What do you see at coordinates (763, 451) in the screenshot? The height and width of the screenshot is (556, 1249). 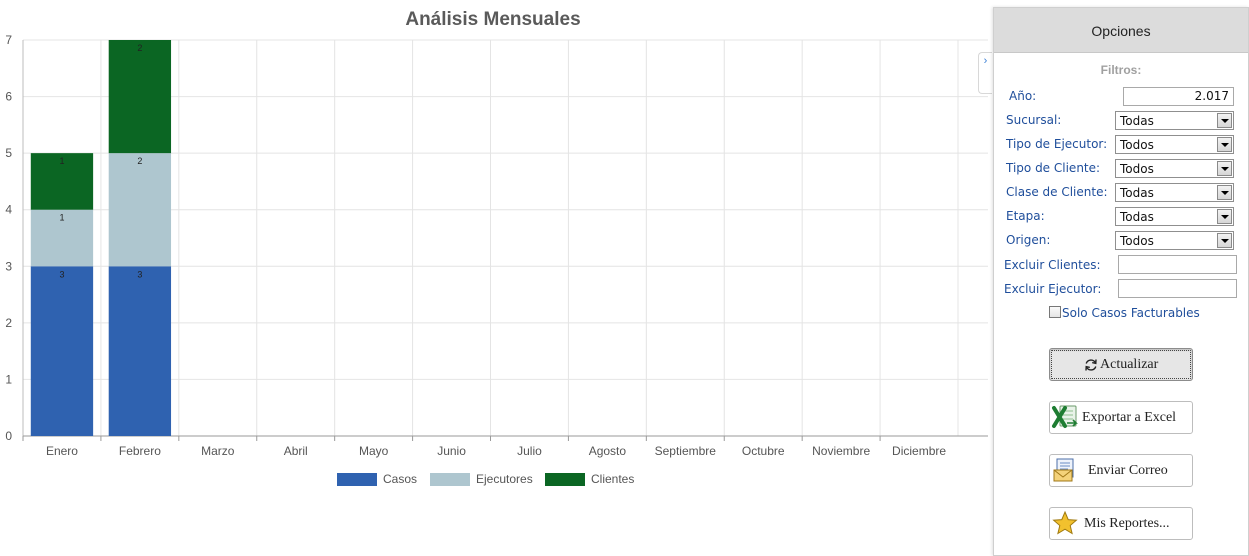 I see `x-tick-label: Octubre` at bounding box center [763, 451].